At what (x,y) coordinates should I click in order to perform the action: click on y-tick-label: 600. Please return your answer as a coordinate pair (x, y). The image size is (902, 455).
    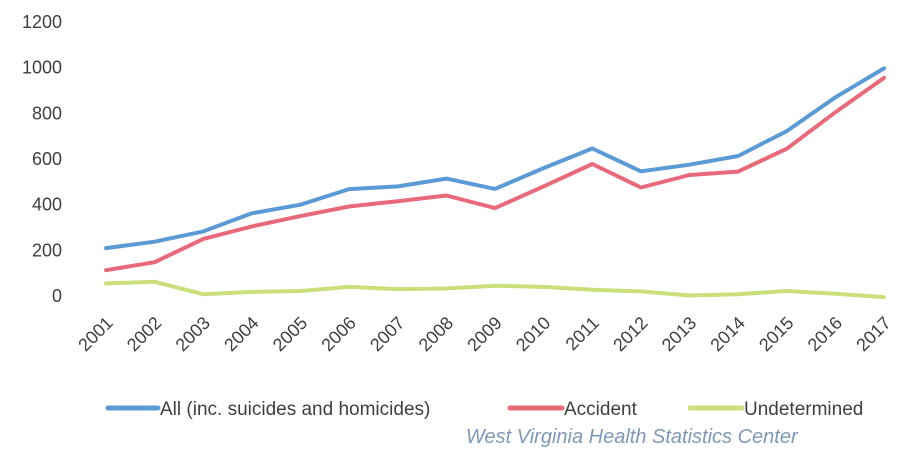
    Looking at the image, I should click on (47, 159).